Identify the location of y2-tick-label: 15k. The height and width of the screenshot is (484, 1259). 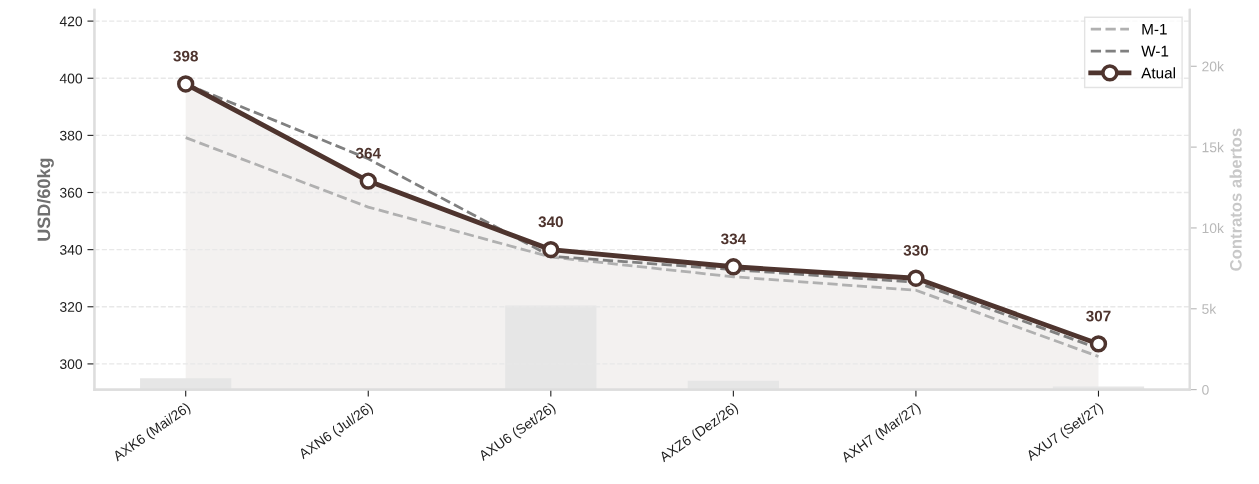
(1213, 147).